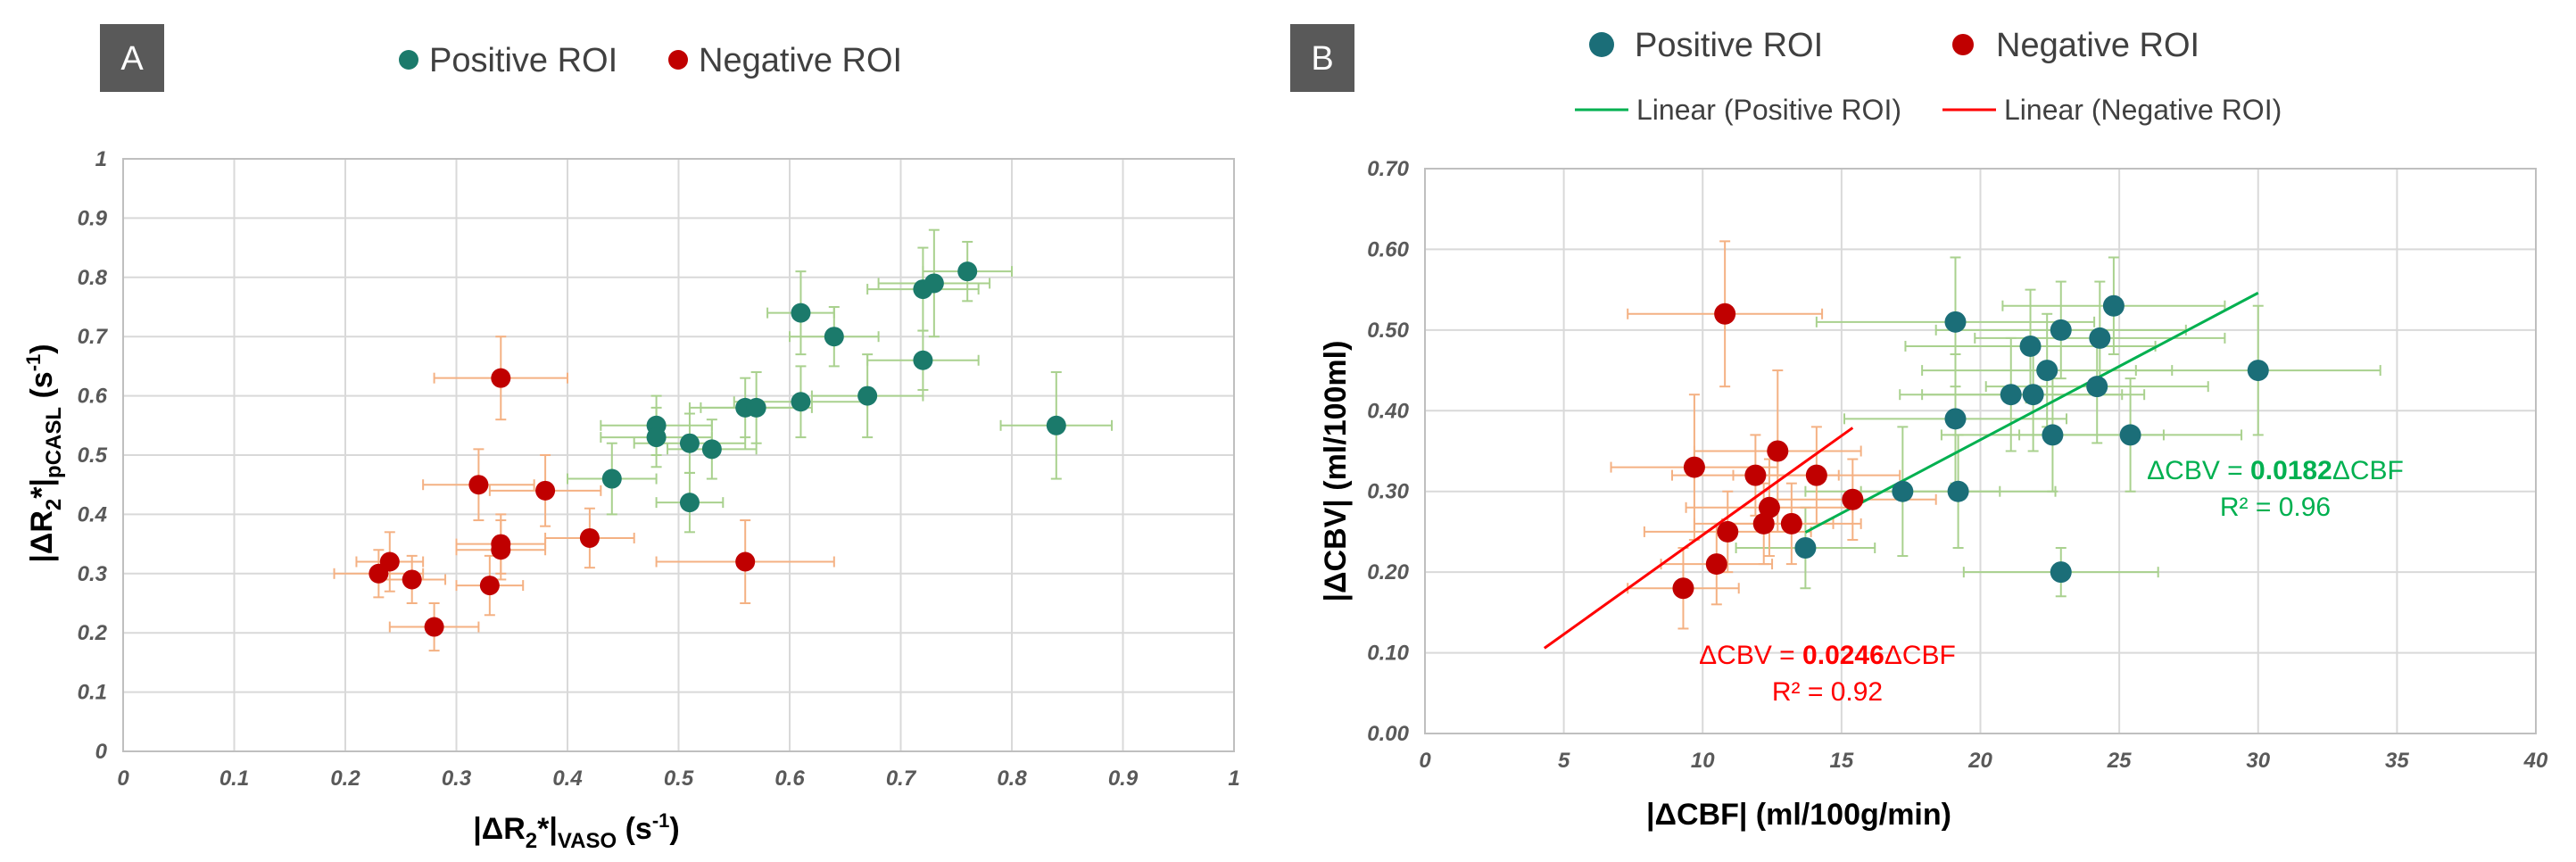 The height and width of the screenshot is (862, 2576). Describe the element at coordinates (1698, 538) in the screenshot. I see `negative-fit-line` at that location.